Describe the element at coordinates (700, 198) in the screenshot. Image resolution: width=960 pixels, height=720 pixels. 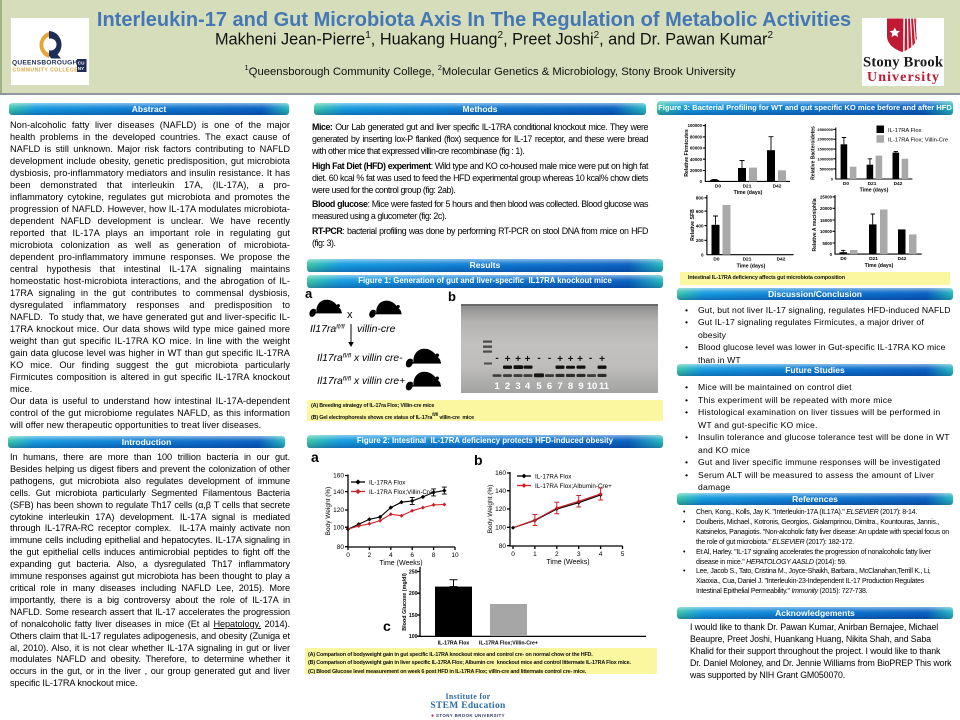
I see `svg-text: 800` at that location.